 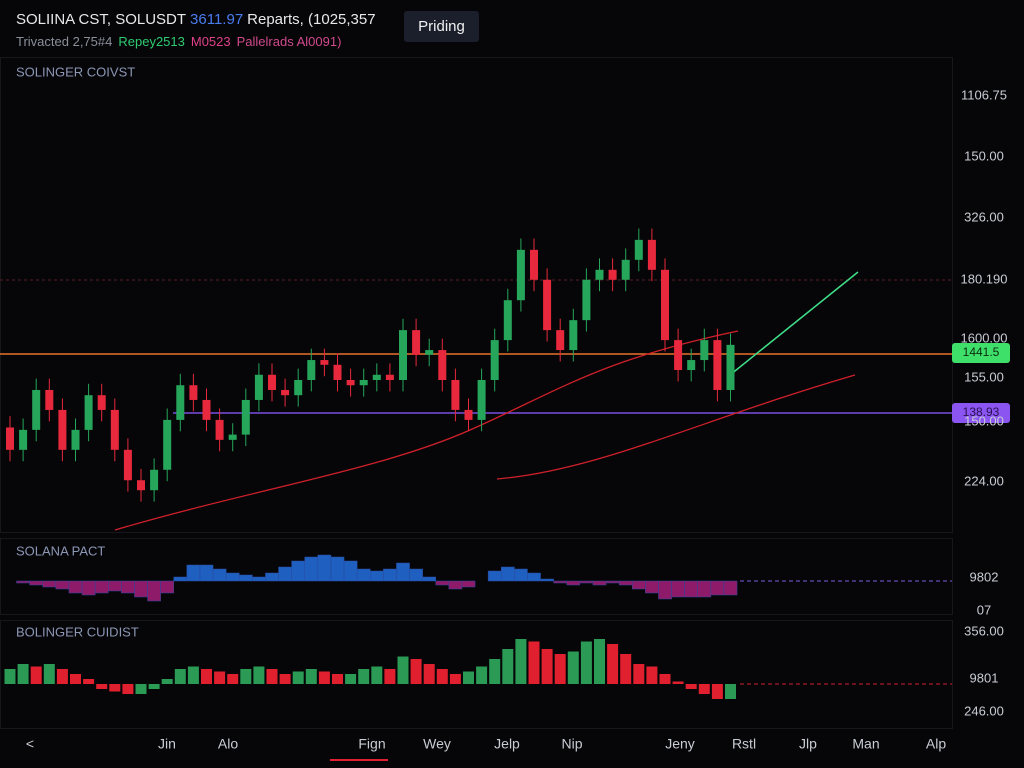 What do you see at coordinates (808, 744) in the screenshot?
I see `x-axis-label: Jlp` at bounding box center [808, 744].